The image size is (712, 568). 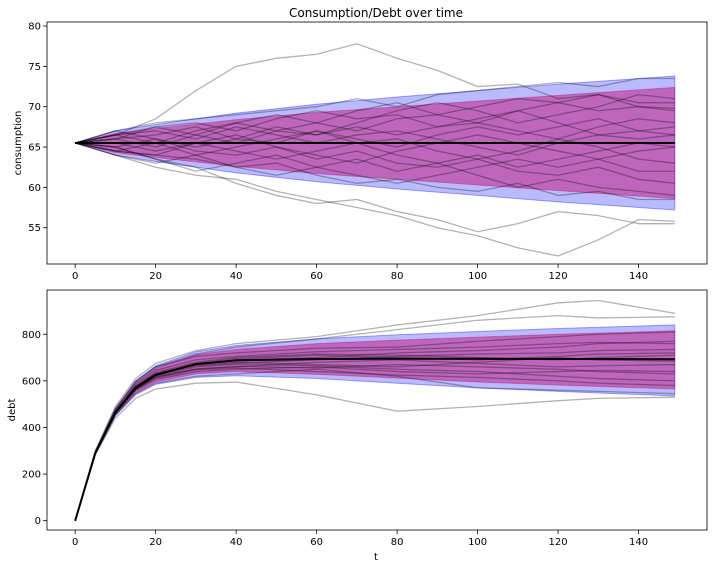 I want to click on consumption-y-tick-label: 60, so click(x=34, y=188).